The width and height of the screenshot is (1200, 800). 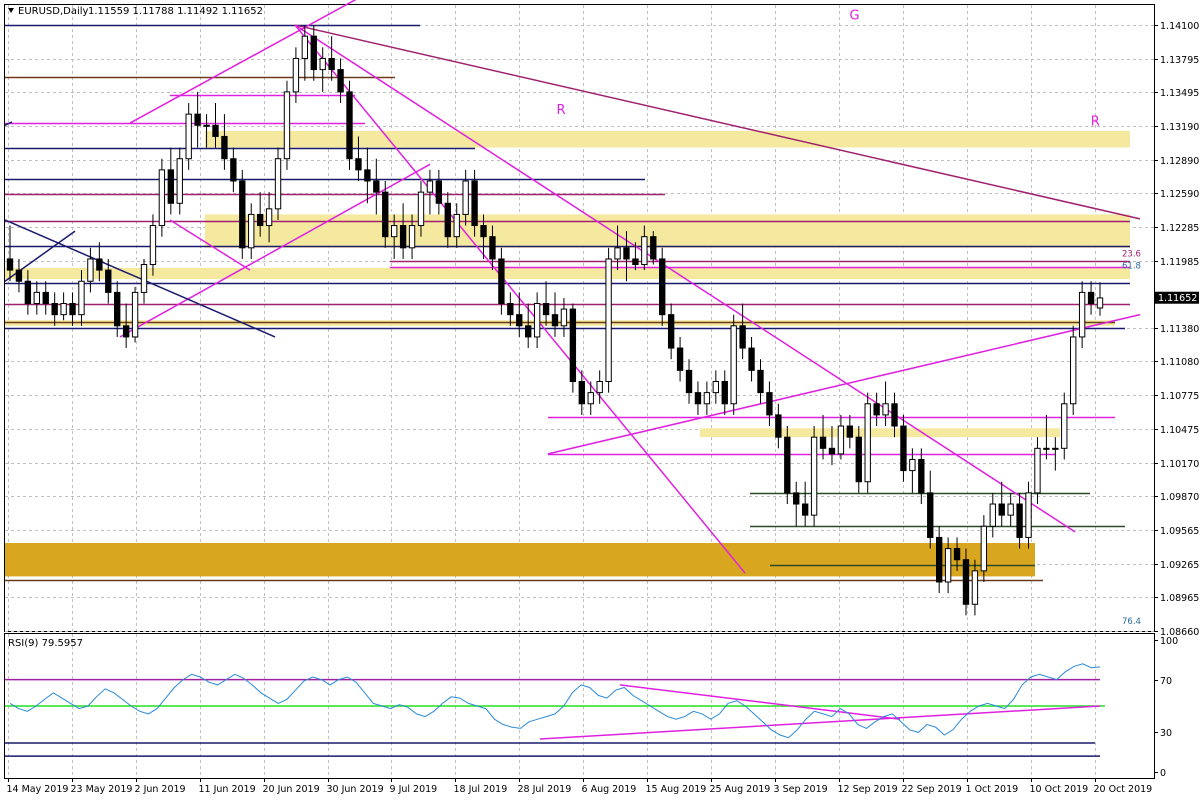 What do you see at coordinates (1179, 430) in the screenshot?
I see `y-tick-label: 1.10475` at bounding box center [1179, 430].